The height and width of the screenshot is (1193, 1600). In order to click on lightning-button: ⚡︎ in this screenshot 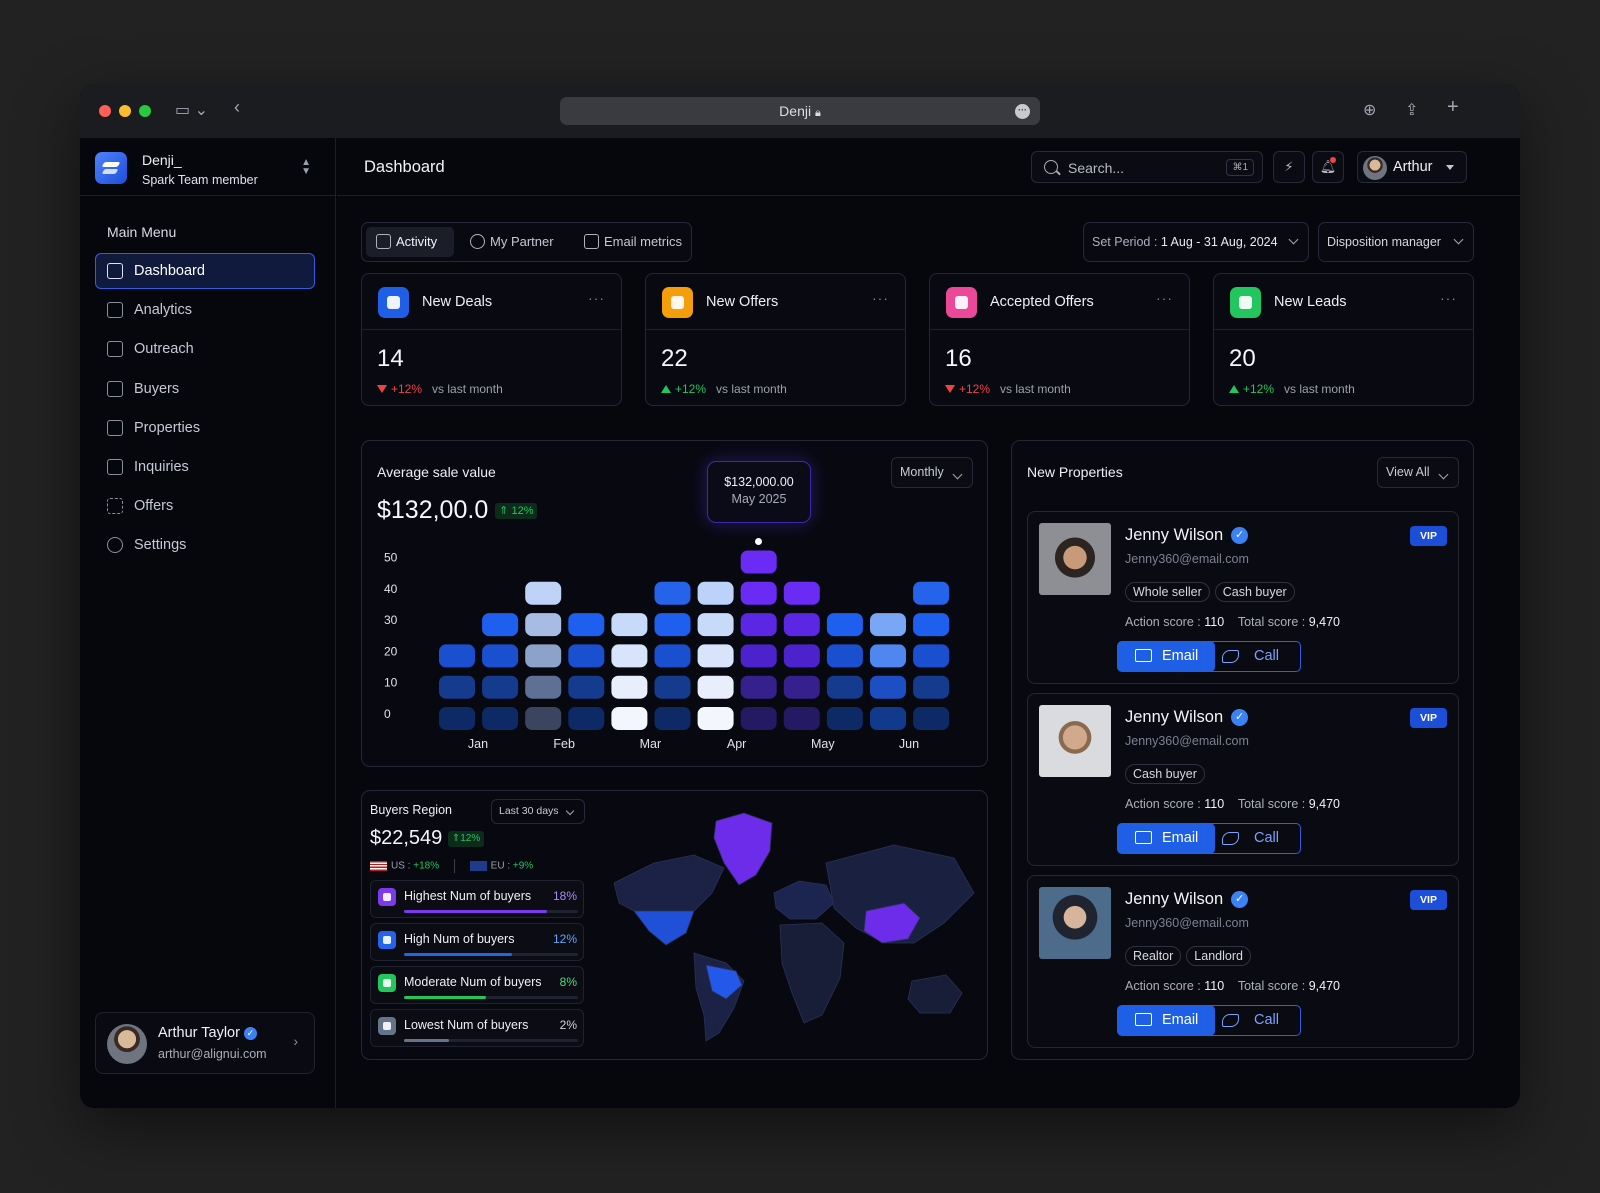, I will do `click(1289, 167)`.